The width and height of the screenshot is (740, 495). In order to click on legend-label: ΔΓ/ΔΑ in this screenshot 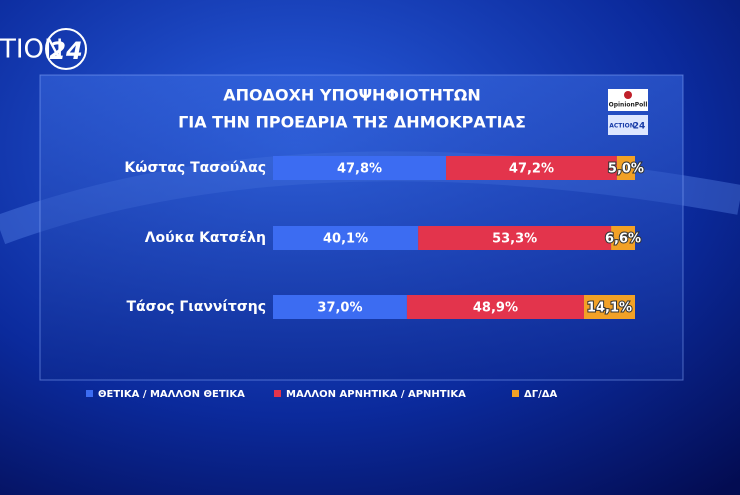, I will do `click(541, 394)`.